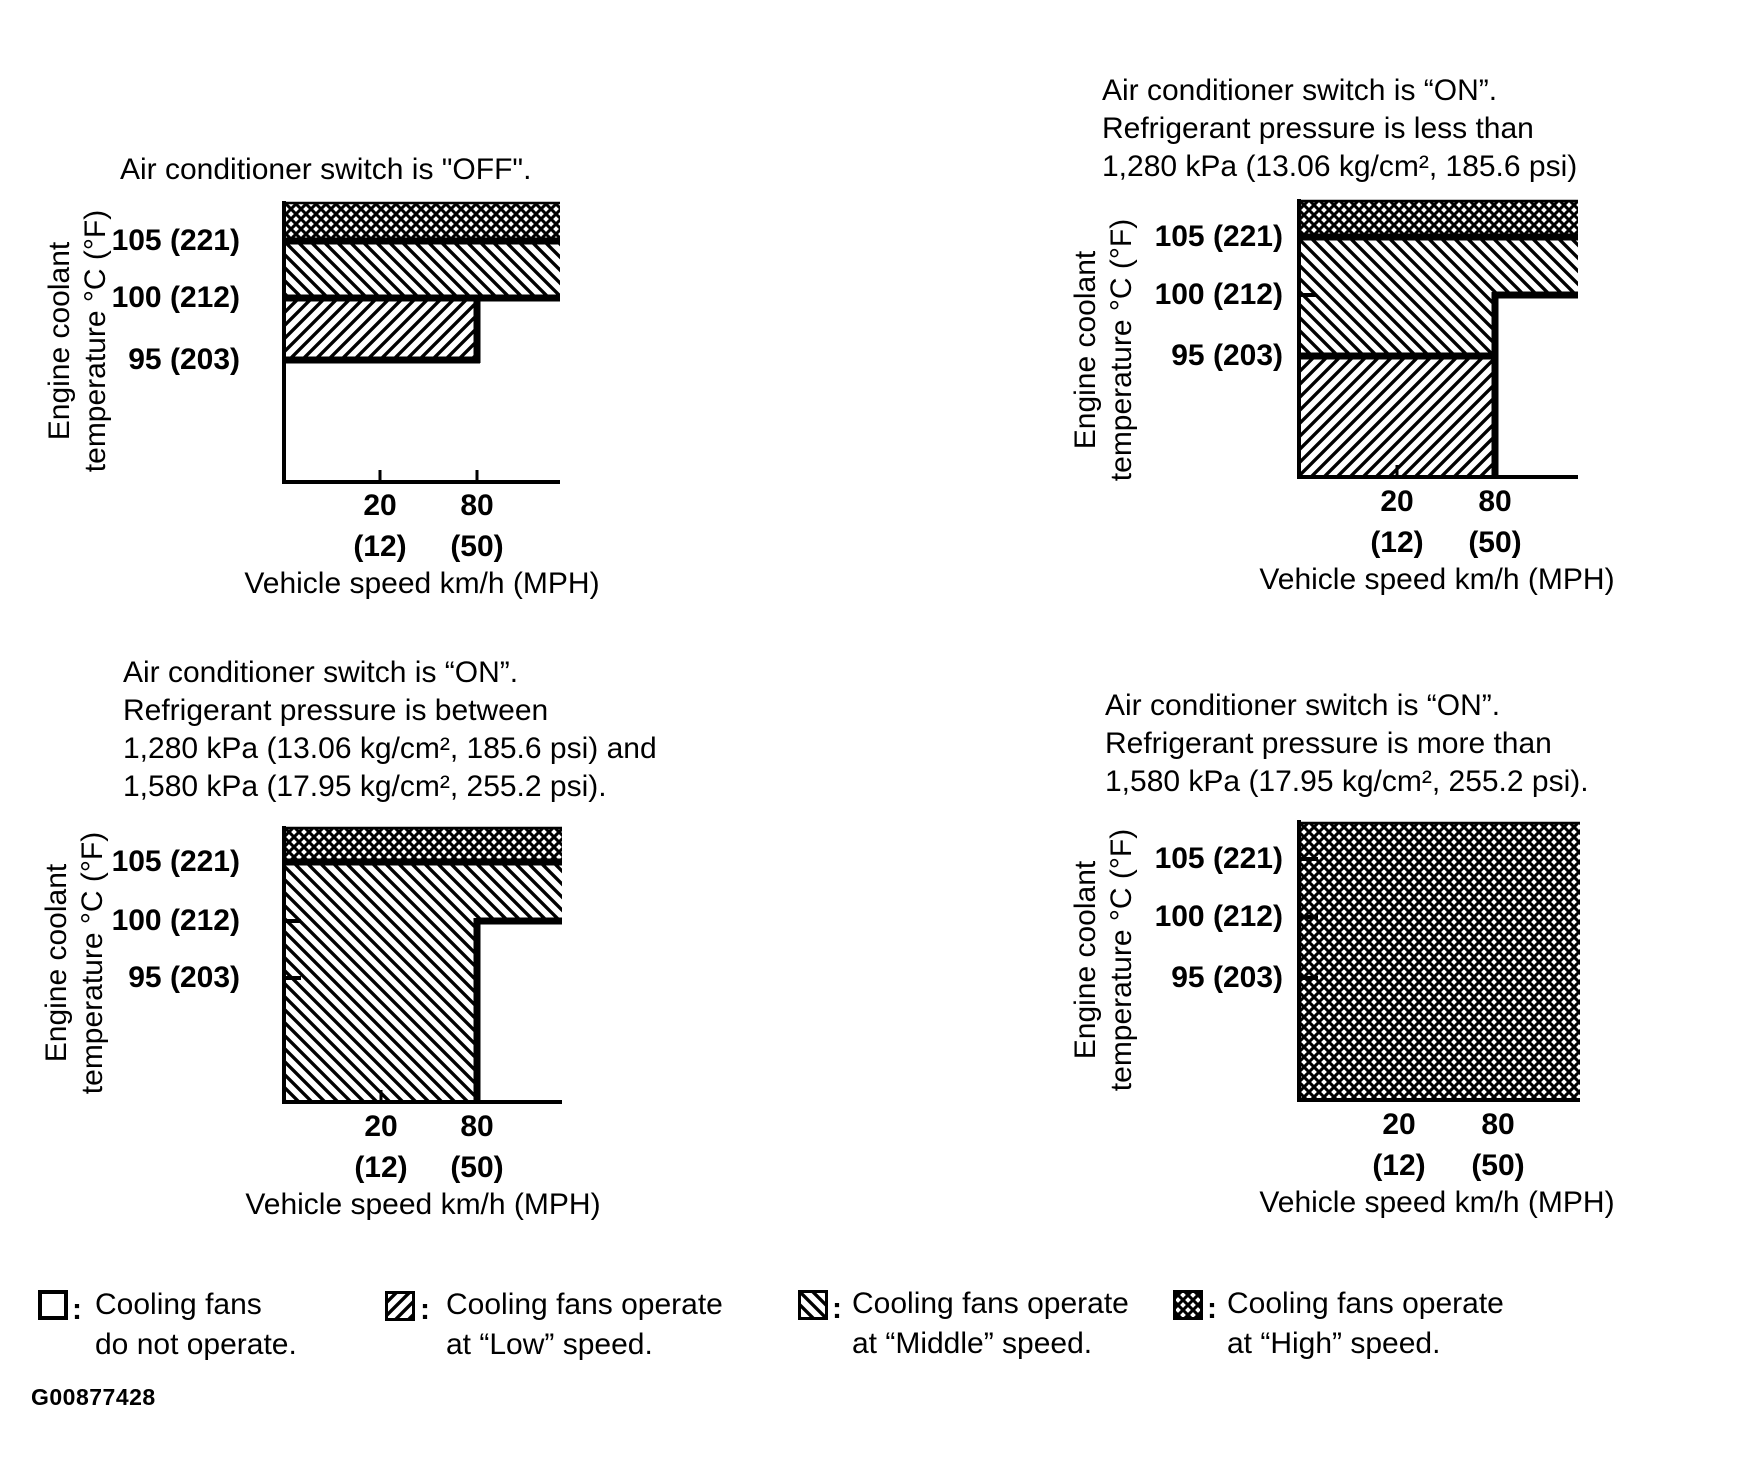 The width and height of the screenshot is (1753, 1481). What do you see at coordinates (1365, 1324) in the screenshot?
I see `legend-item-high-speed: Cooling fans operate at “High” speed.` at bounding box center [1365, 1324].